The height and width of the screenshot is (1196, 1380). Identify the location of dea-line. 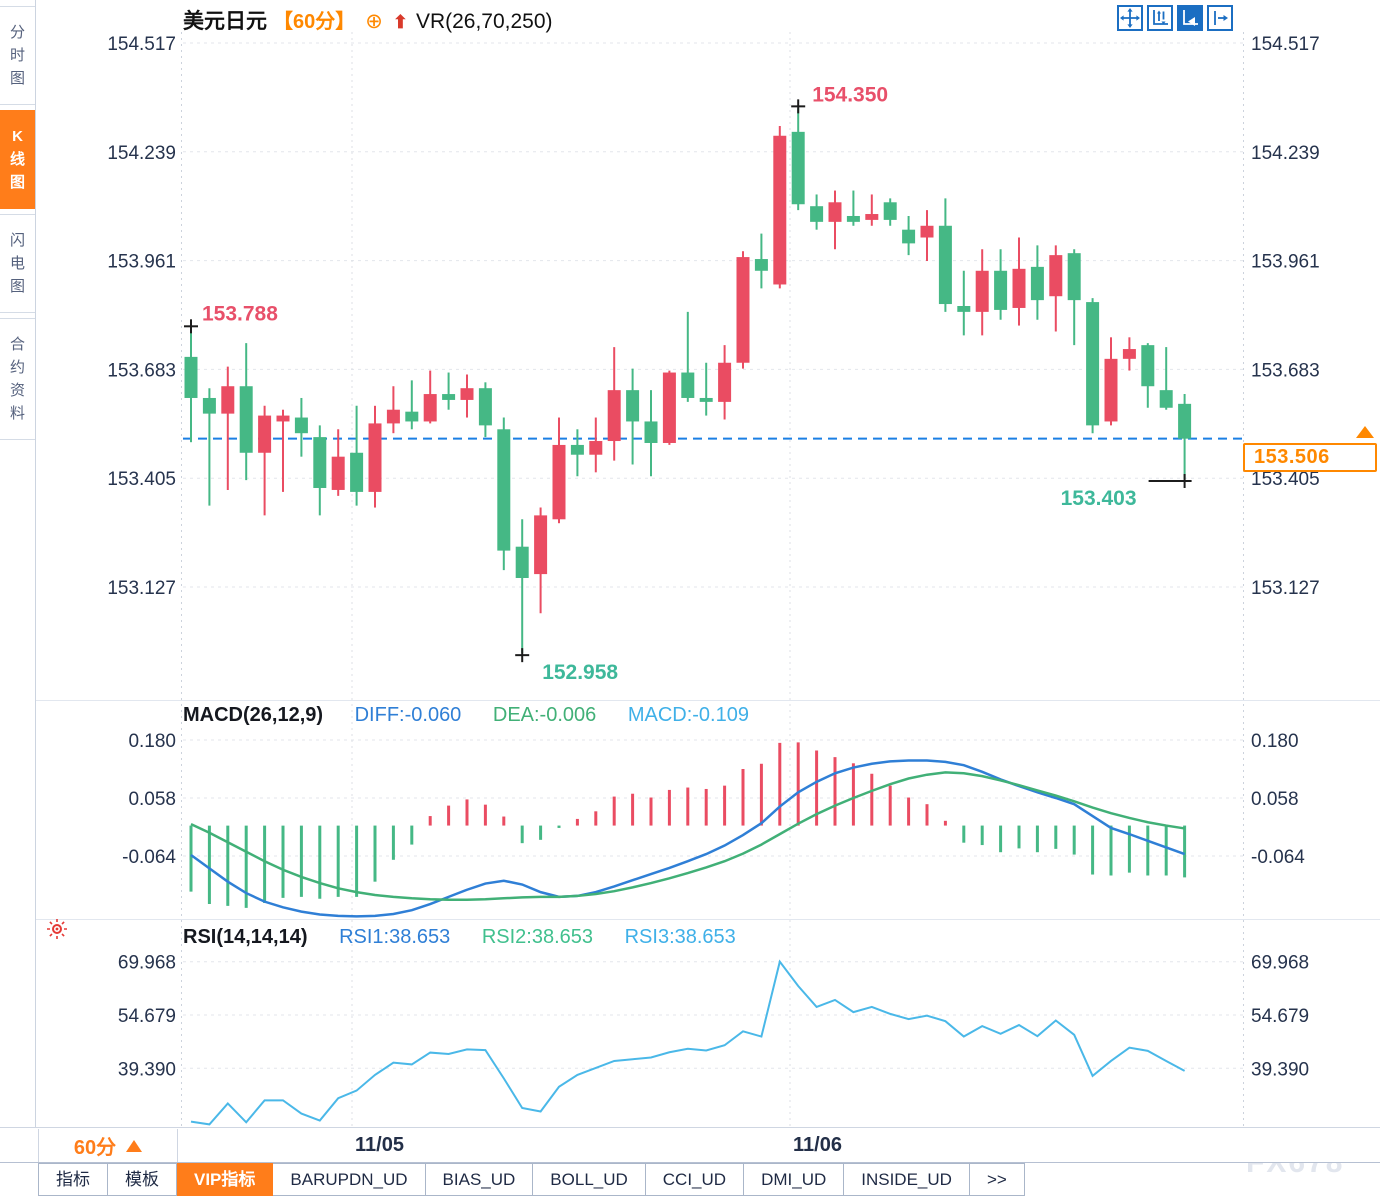
(687, 836).